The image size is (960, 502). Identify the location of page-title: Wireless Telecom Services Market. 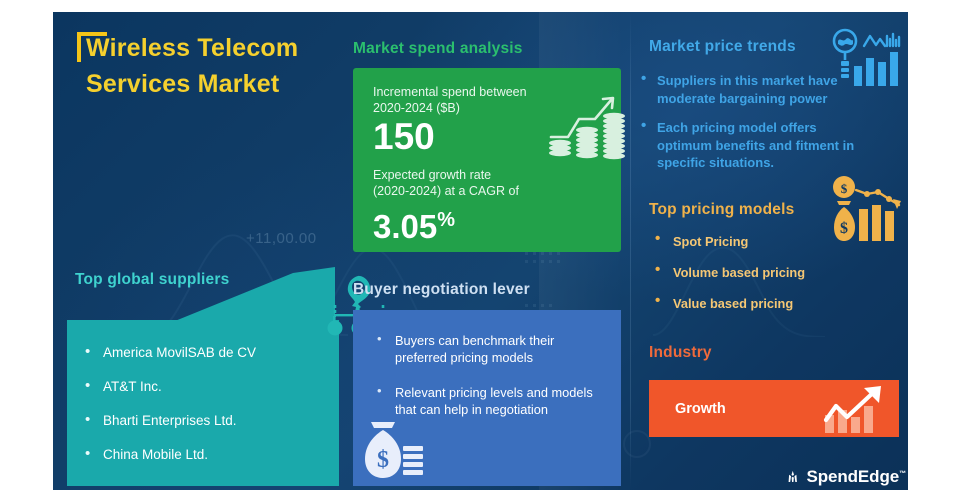
(231, 66).